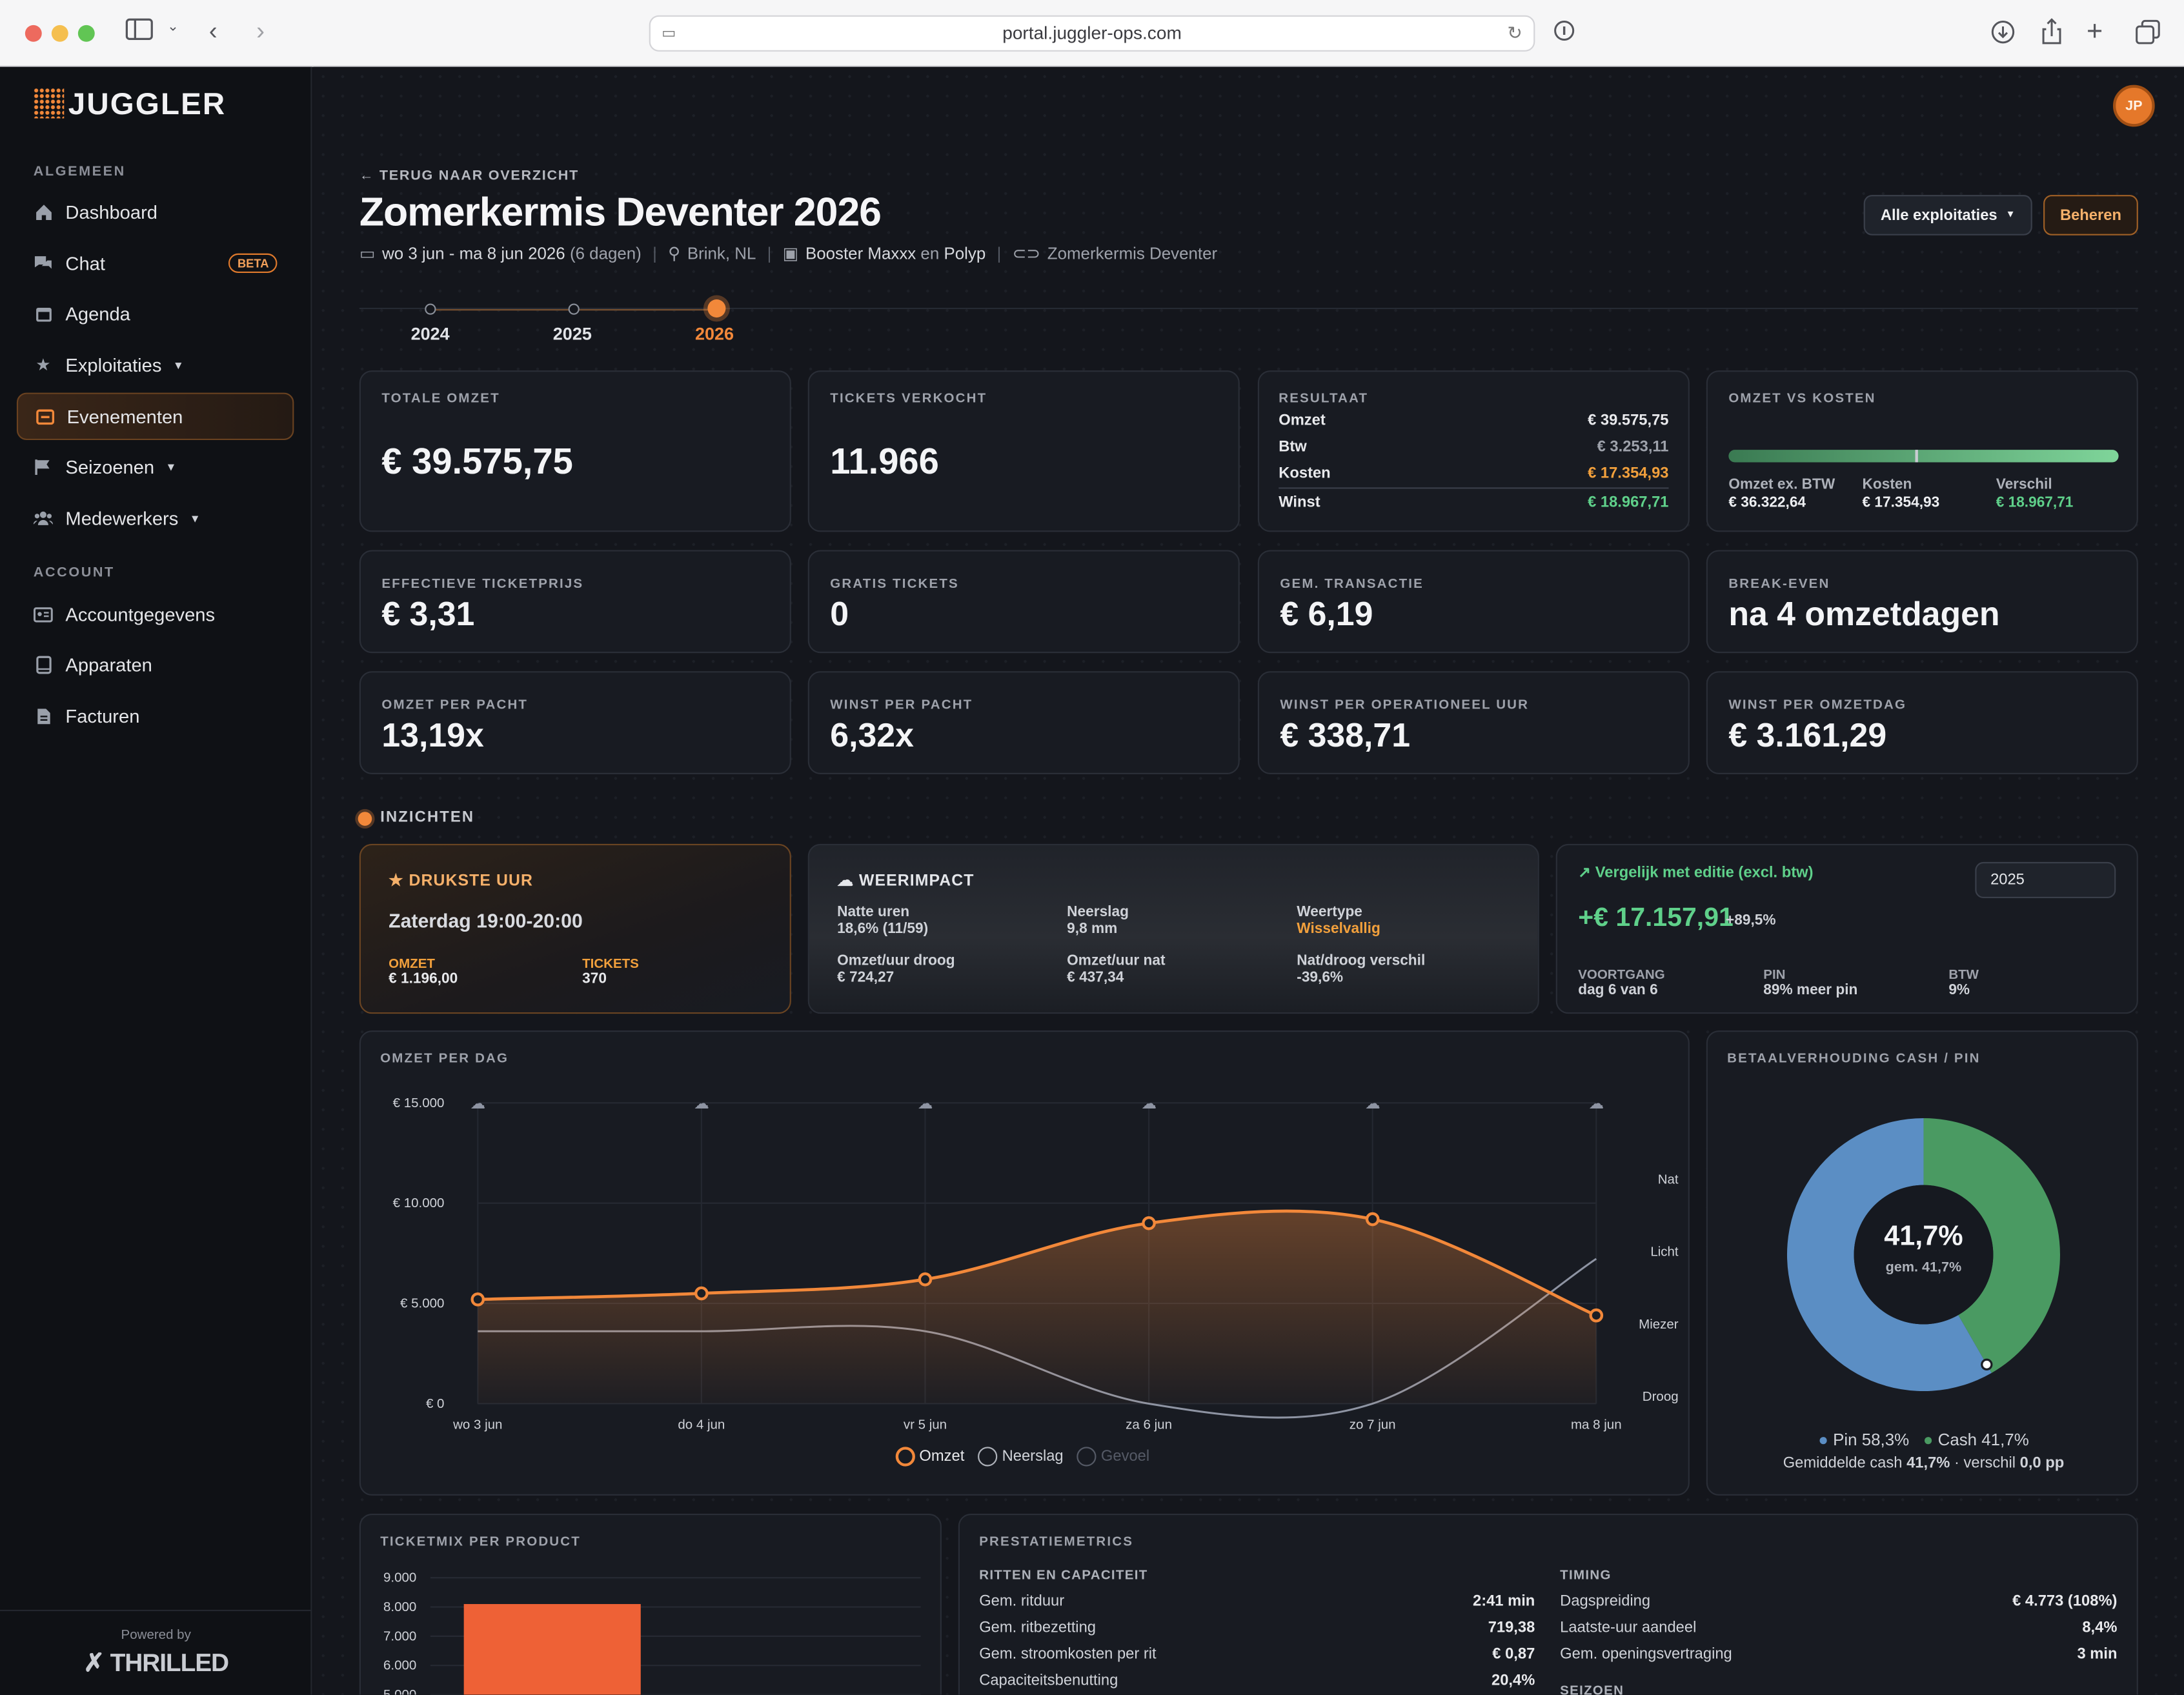  Describe the element at coordinates (1338, 929) in the screenshot. I see `weather-val: Wisselvallig` at that location.